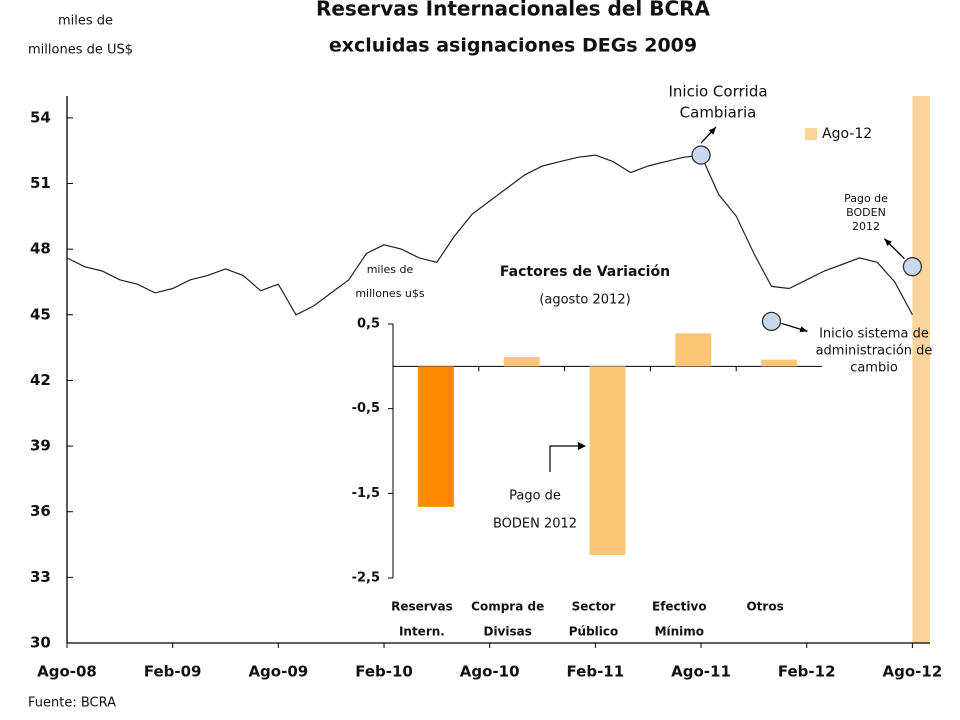 The width and height of the screenshot is (960, 720). What do you see at coordinates (582, 446) in the screenshot?
I see `inset-arrowhead` at bounding box center [582, 446].